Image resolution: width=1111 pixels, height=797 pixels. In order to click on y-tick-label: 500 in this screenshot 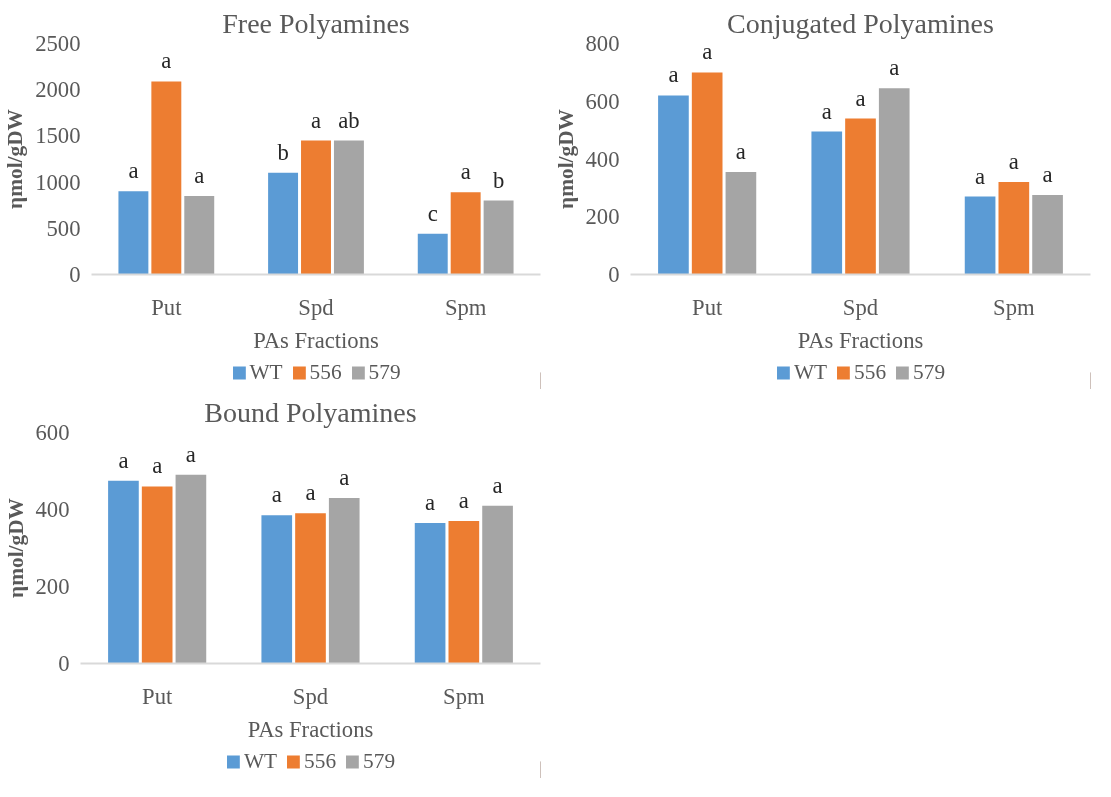, I will do `click(63, 228)`.